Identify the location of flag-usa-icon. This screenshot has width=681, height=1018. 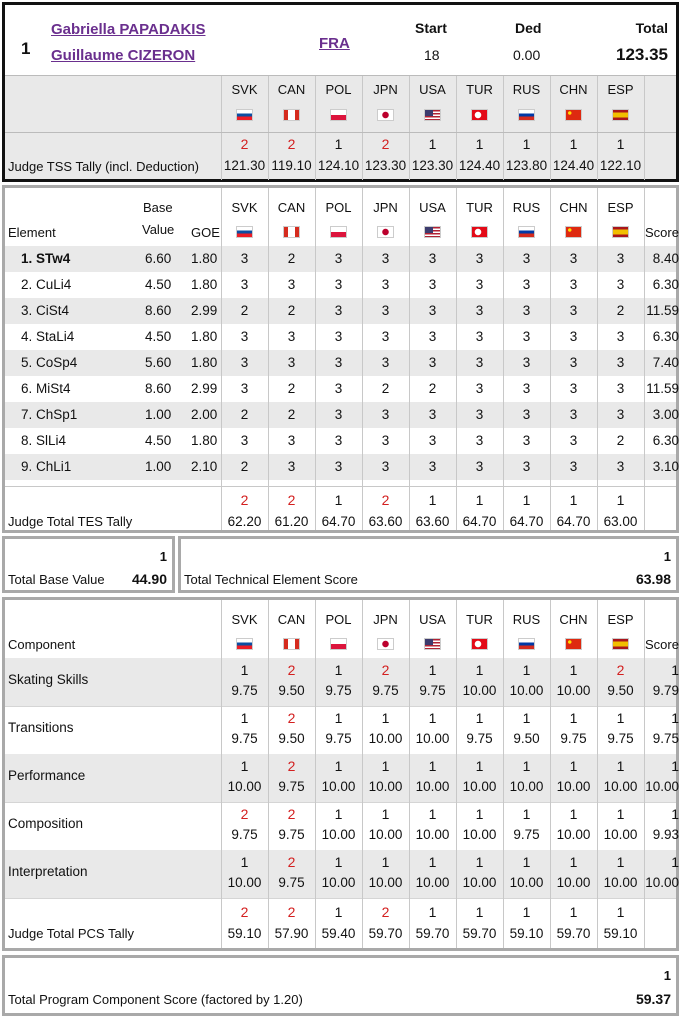
(432, 115).